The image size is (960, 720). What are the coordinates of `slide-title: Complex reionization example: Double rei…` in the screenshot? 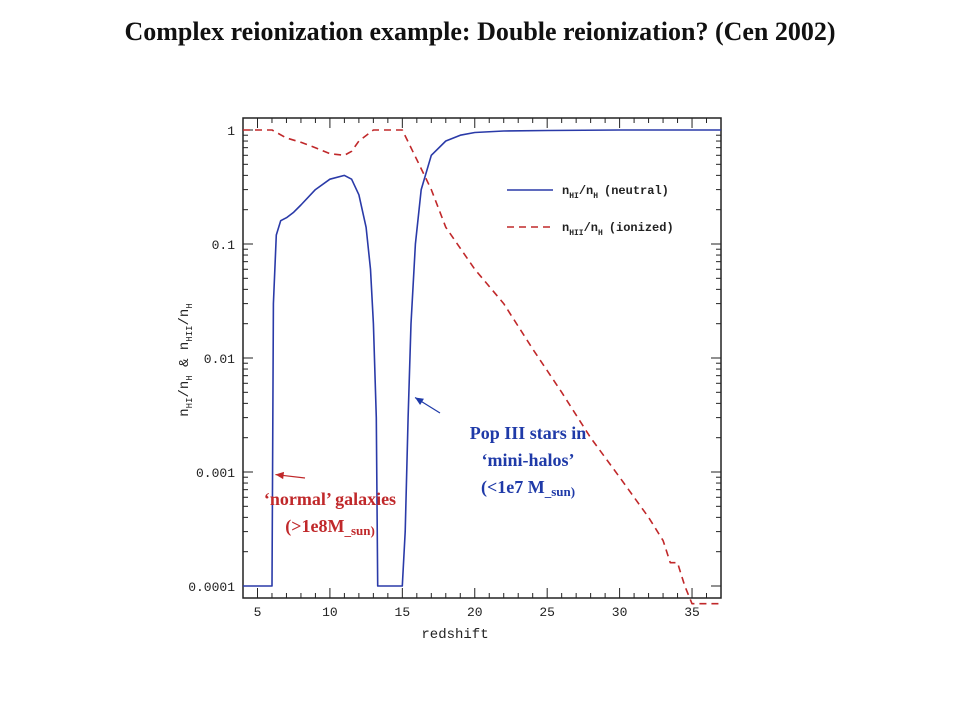 It's located at (480, 31).